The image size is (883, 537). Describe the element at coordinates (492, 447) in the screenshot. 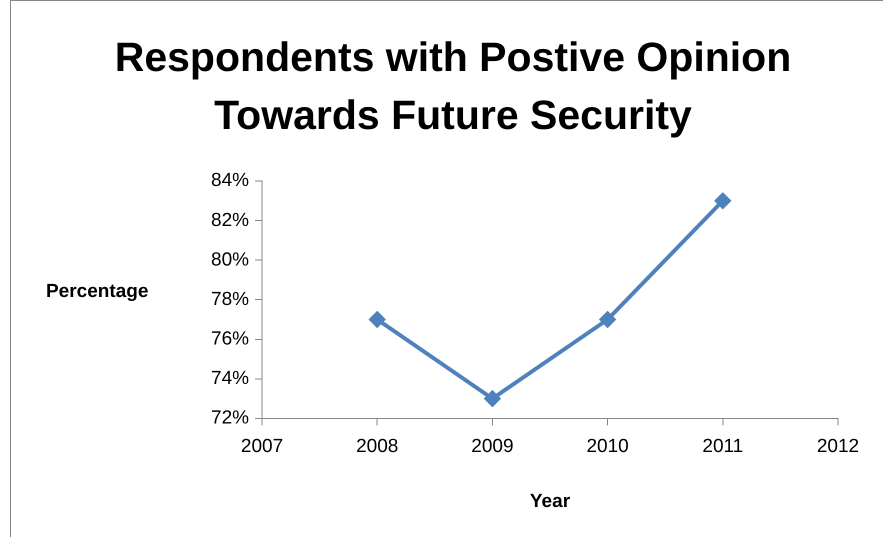

I see `x-tick-label: 2009` at that location.